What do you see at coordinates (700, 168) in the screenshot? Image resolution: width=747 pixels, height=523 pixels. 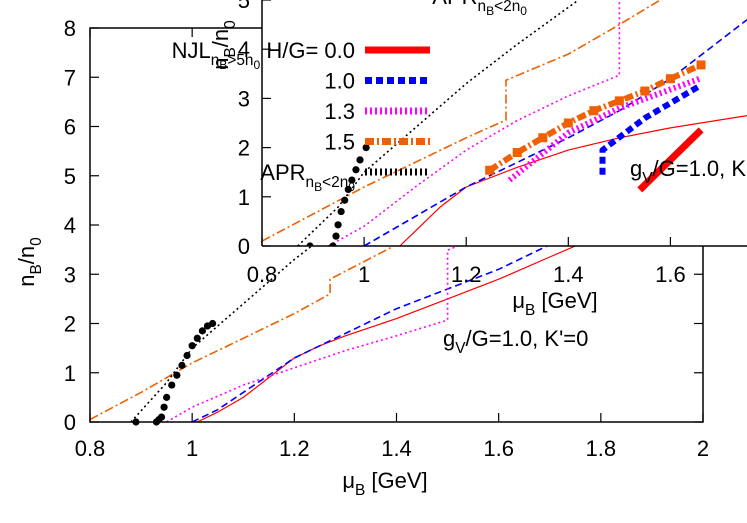 I see `annotation-part: /G=1.0, K` at bounding box center [700, 168].